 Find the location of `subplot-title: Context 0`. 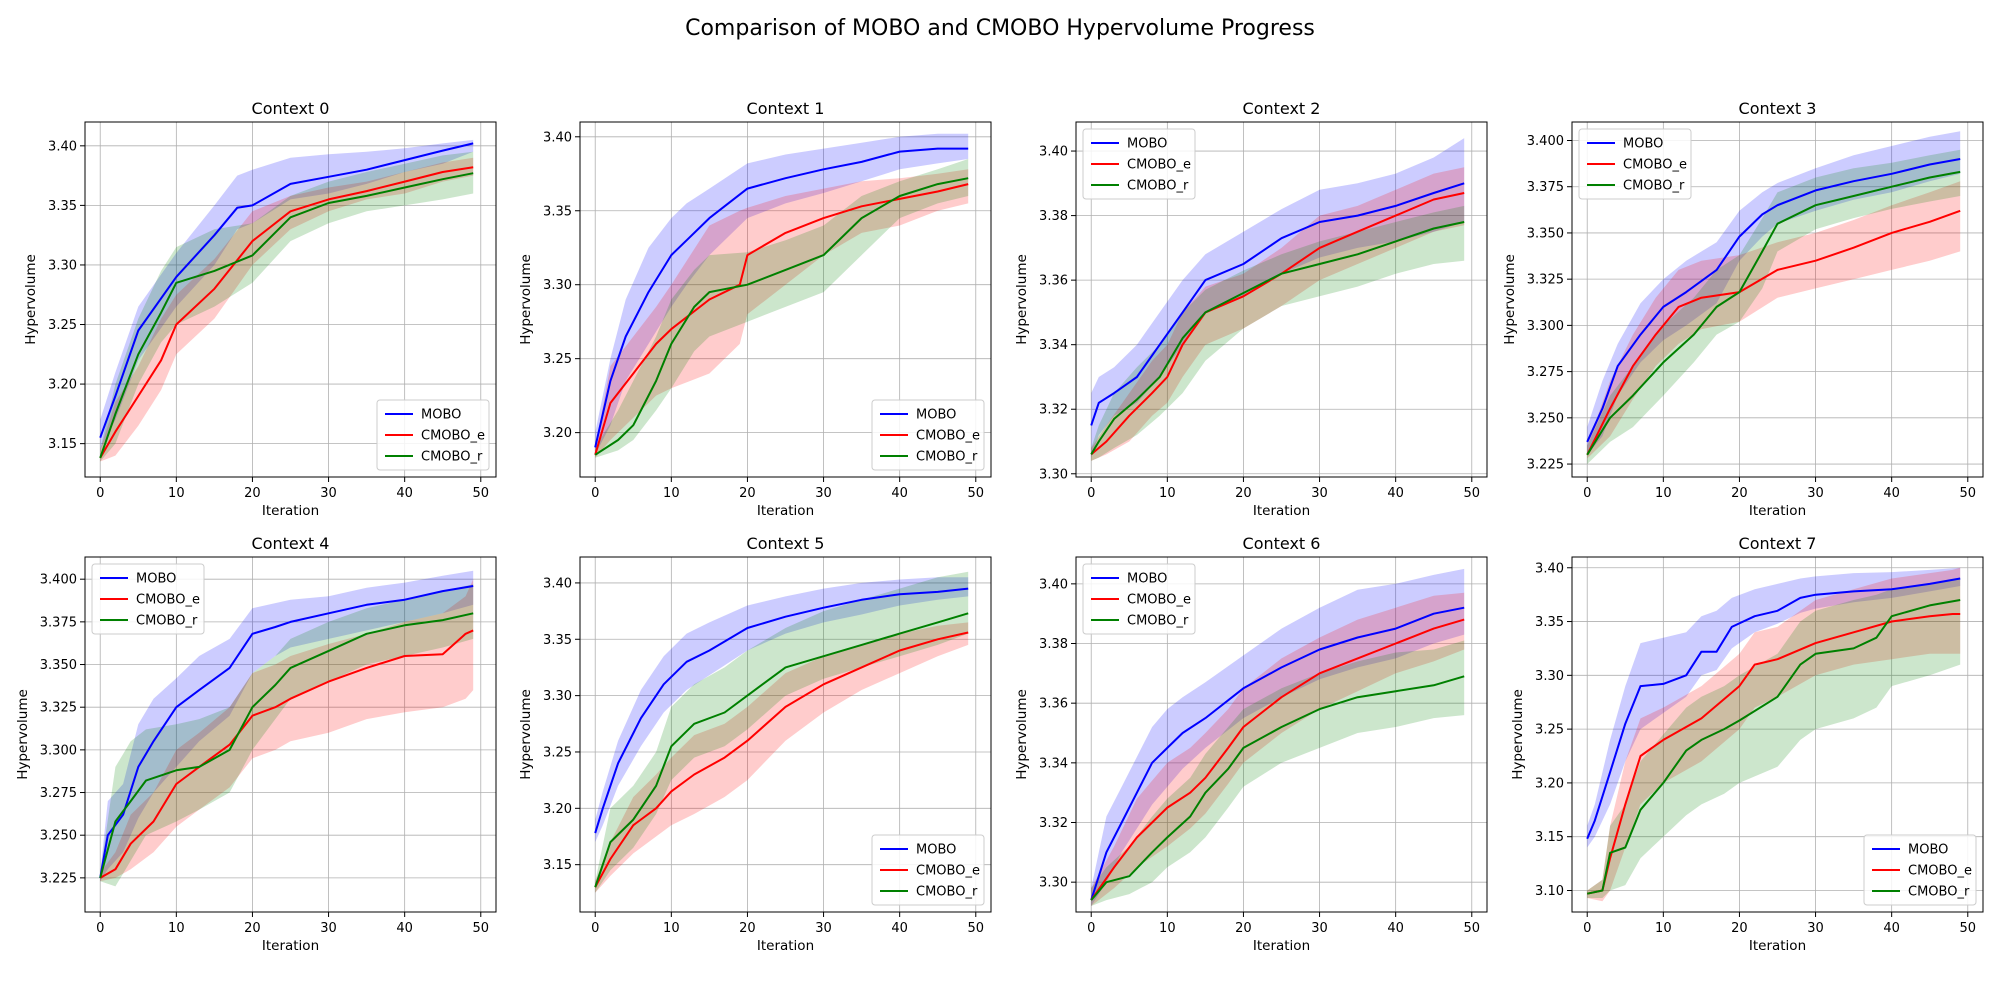

subplot-title: Context 0 is located at coordinates (291, 108).